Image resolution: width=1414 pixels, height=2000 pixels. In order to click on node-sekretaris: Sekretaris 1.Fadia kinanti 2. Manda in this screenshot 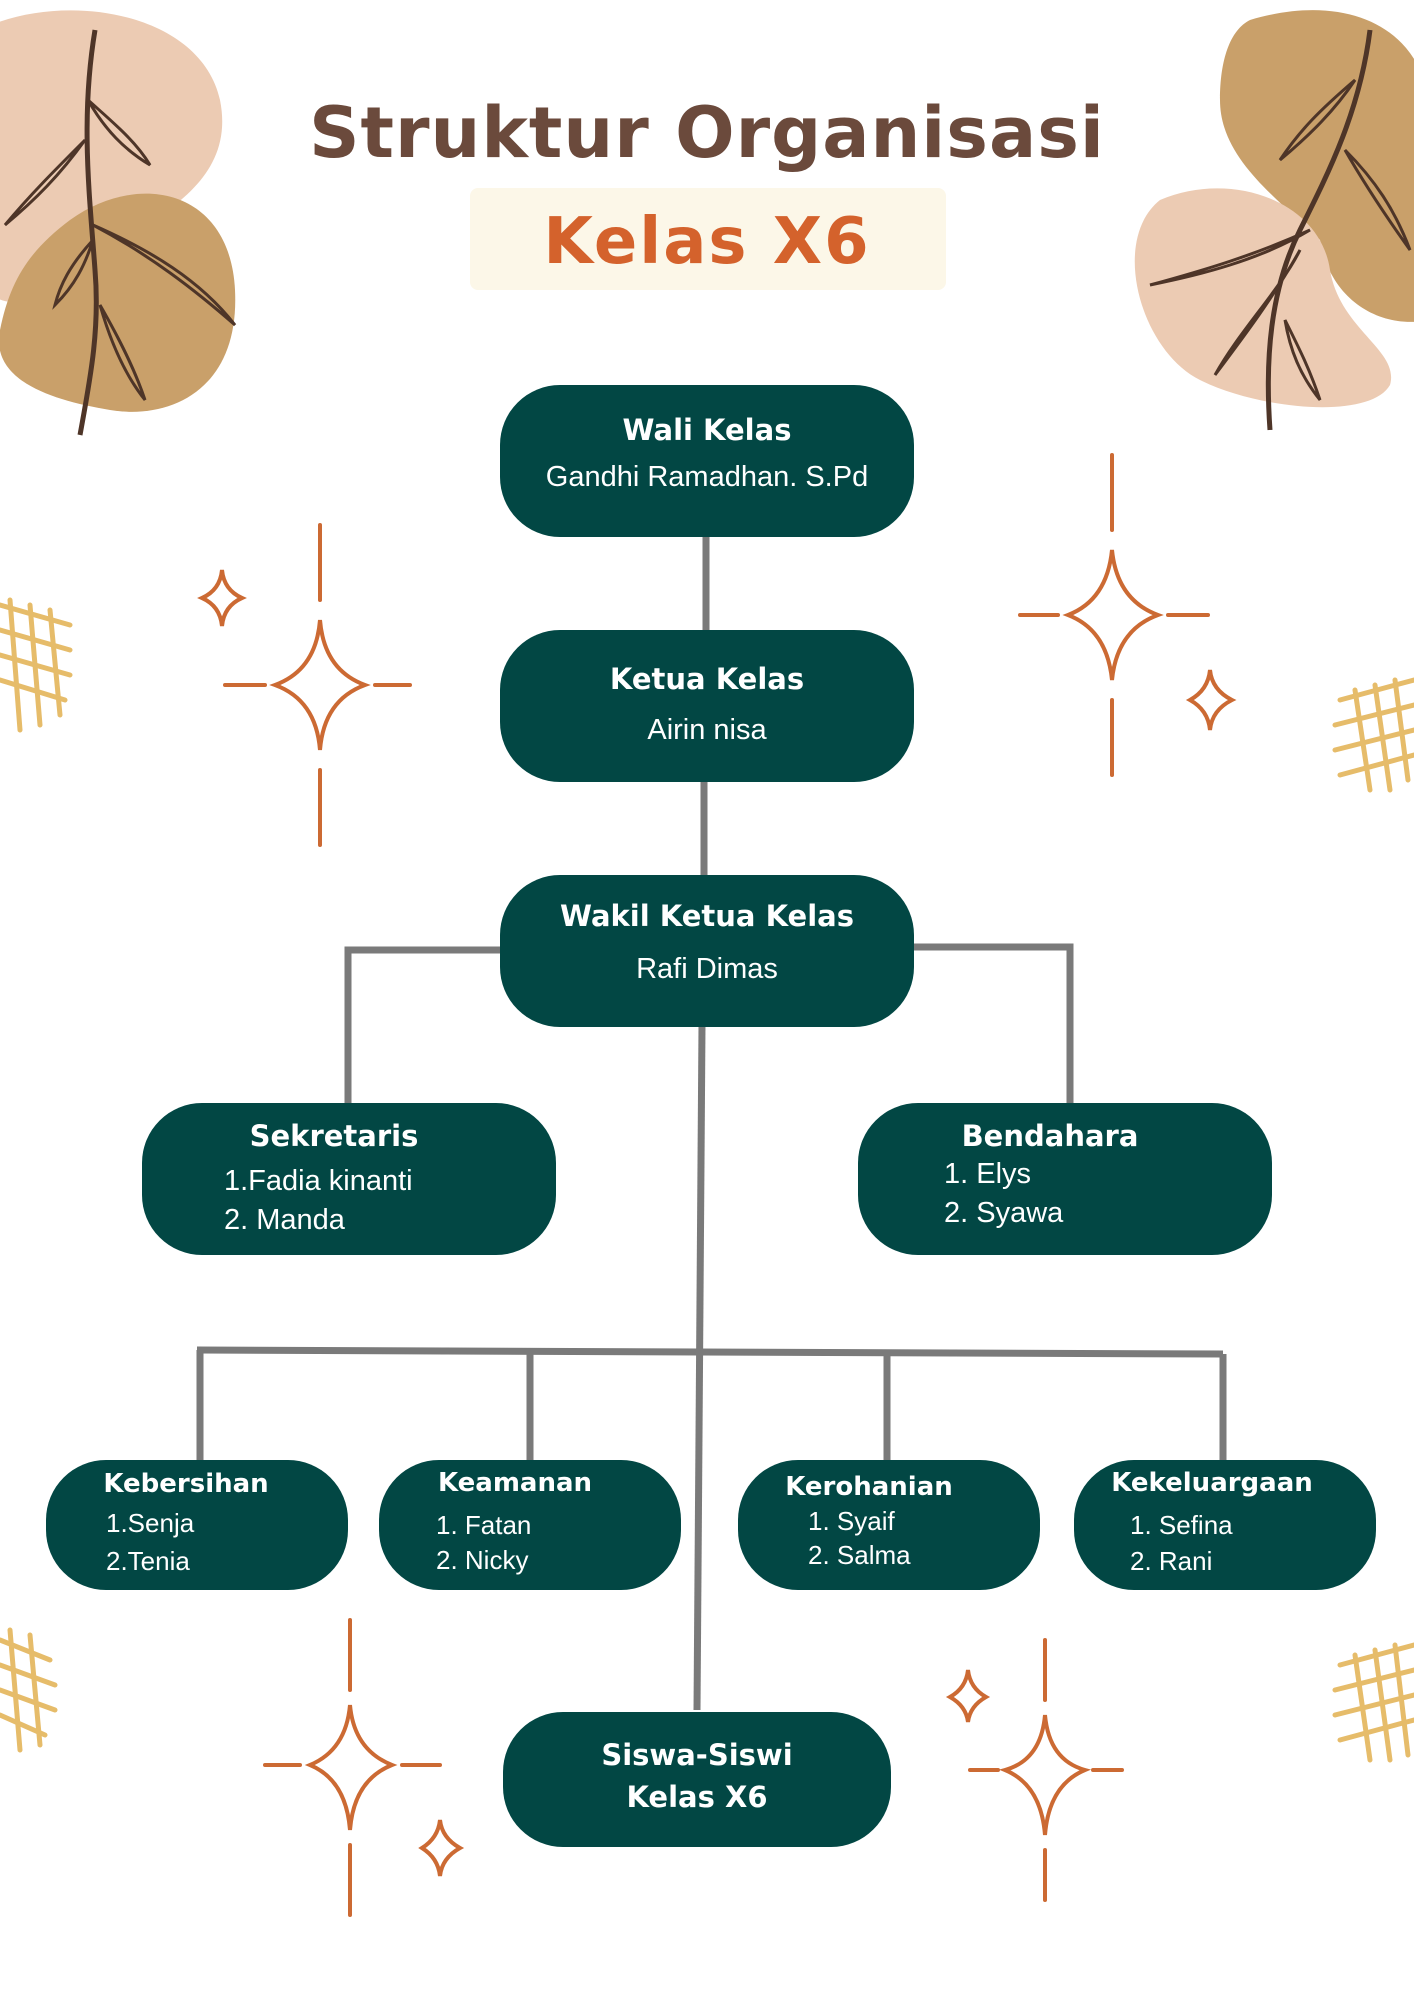, I will do `click(349, 1179)`.